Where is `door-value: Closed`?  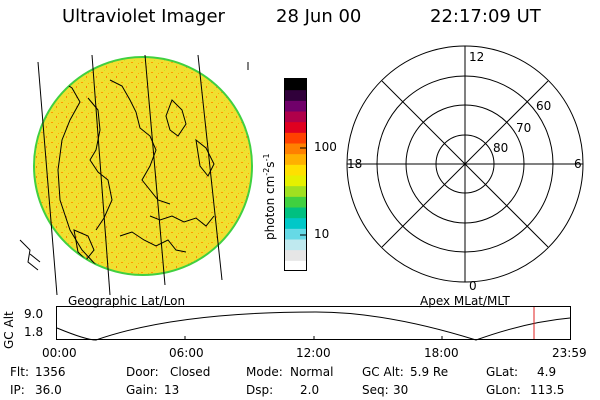
door-value: Closed is located at coordinates (190, 372).